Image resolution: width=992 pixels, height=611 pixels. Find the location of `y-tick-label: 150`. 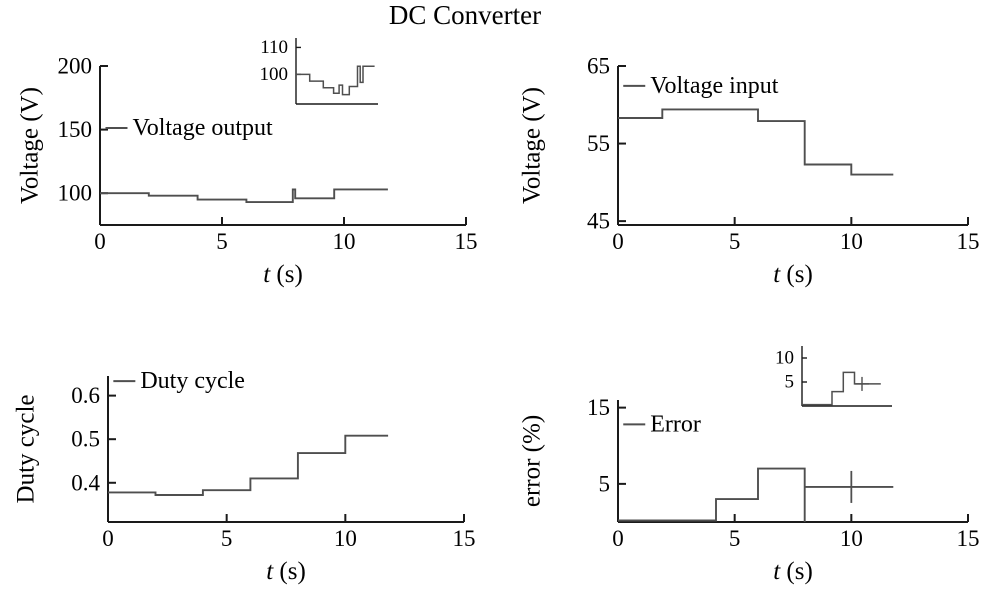

y-tick-label: 150 is located at coordinates (75, 129).